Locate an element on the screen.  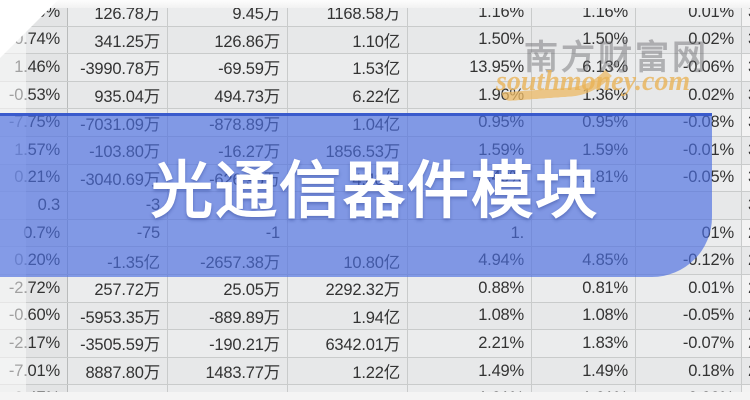
cell-ratio_change: -0.06% is located at coordinates (688, 67).